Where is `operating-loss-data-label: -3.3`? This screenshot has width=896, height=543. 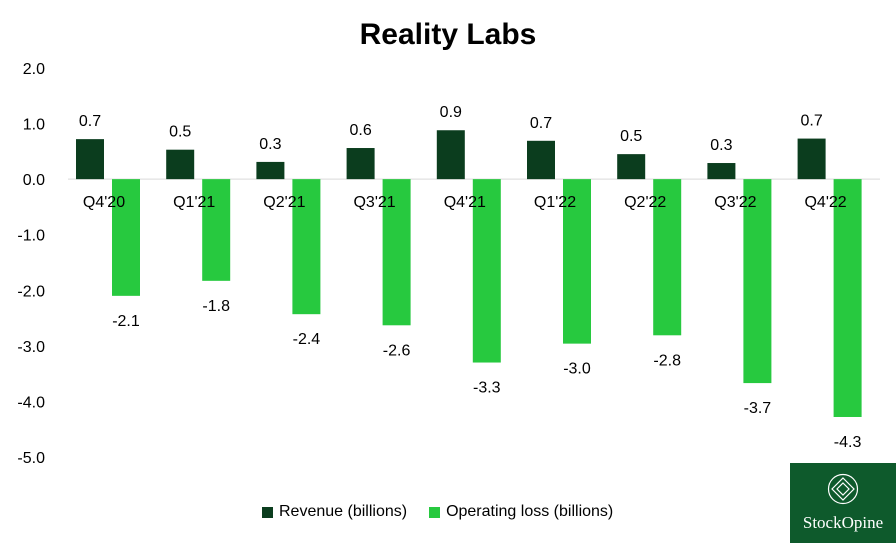 operating-loss-data-label: -3.3 is located at coordinates (487, 388).